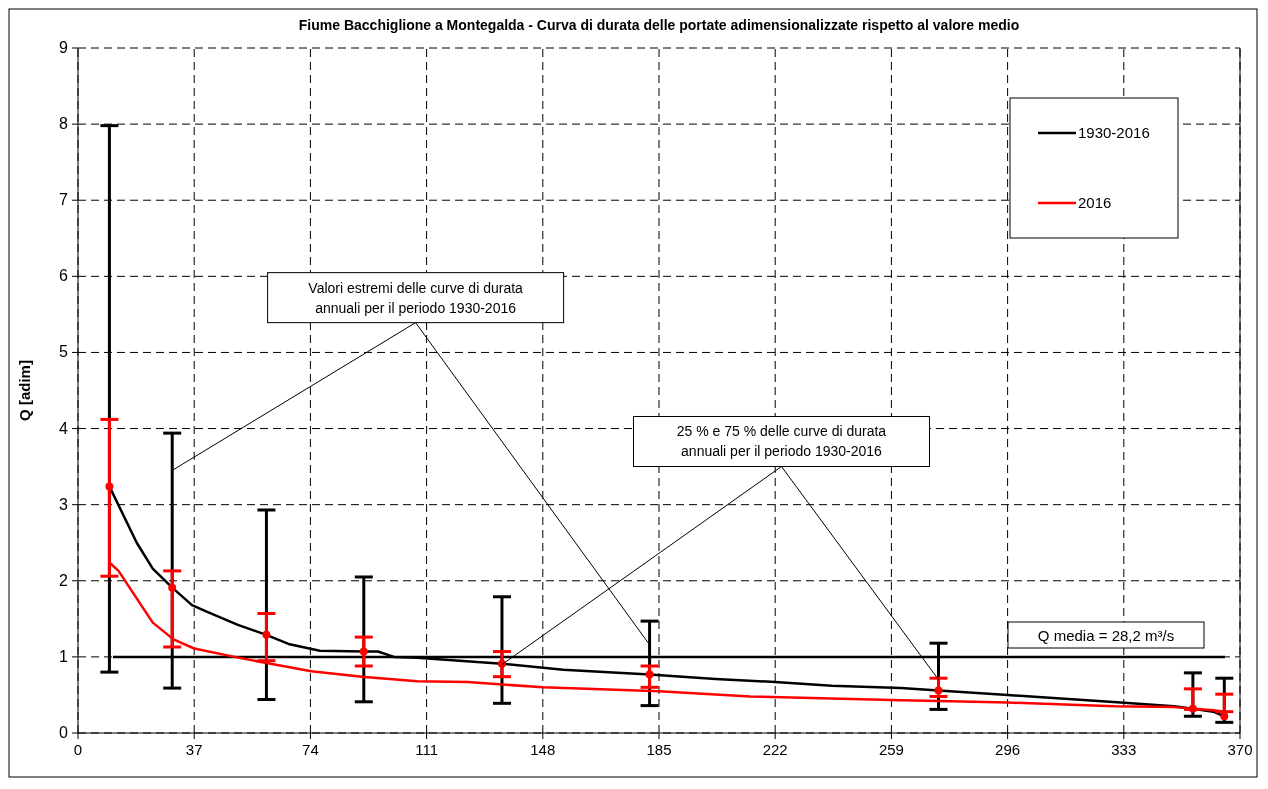 Image resolution: width=1268 pixels, height=789 pixels. I want to click on y-tick-label: 8, so click(64, 124).